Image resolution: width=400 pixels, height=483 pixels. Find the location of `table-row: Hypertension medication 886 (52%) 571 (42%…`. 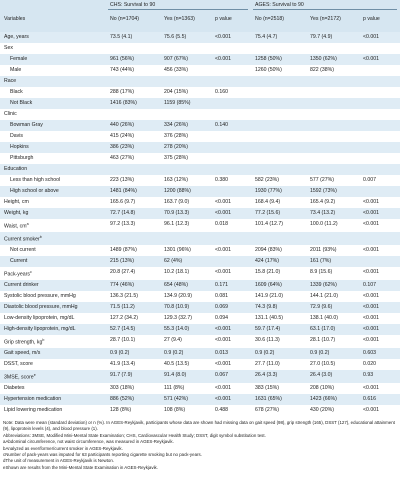

table-row: Hypertension medication 886 (52%) 571 (42%… is located at coordinates (200, 399).